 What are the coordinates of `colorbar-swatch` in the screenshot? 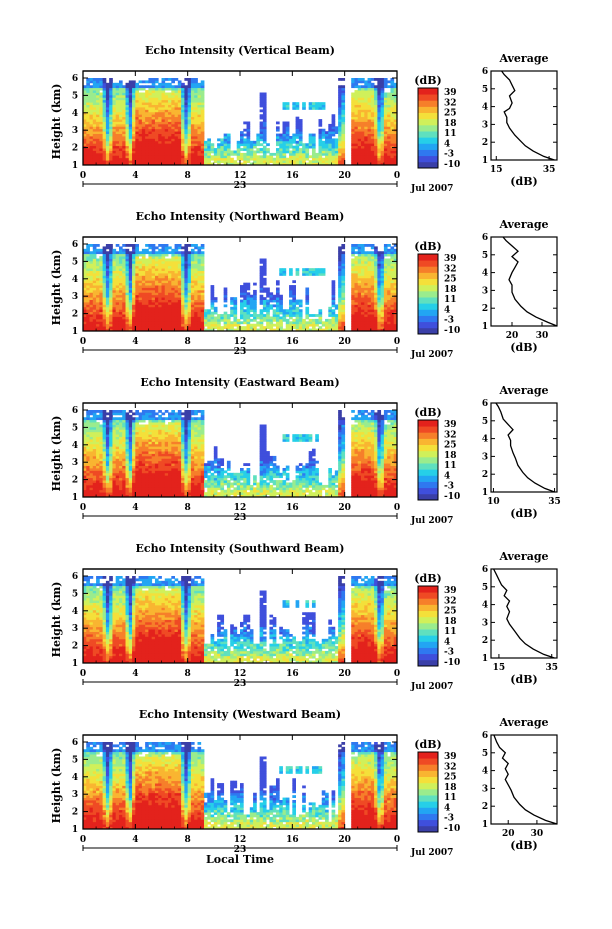 It's located at (428, 325).